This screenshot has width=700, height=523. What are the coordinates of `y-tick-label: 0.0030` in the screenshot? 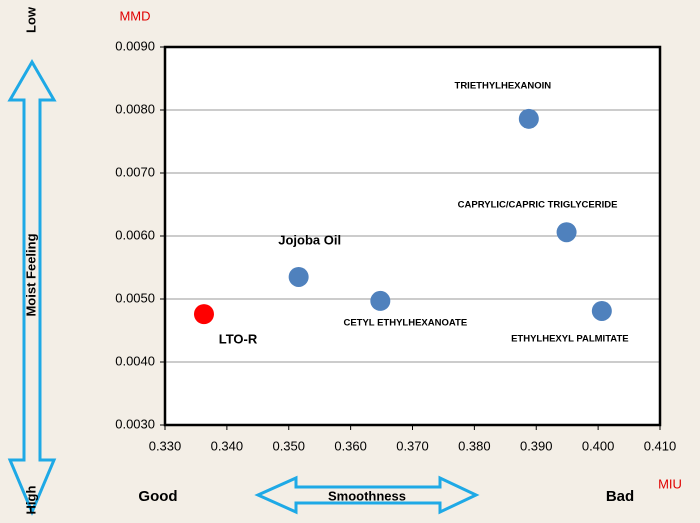 It's located at (135, 423).